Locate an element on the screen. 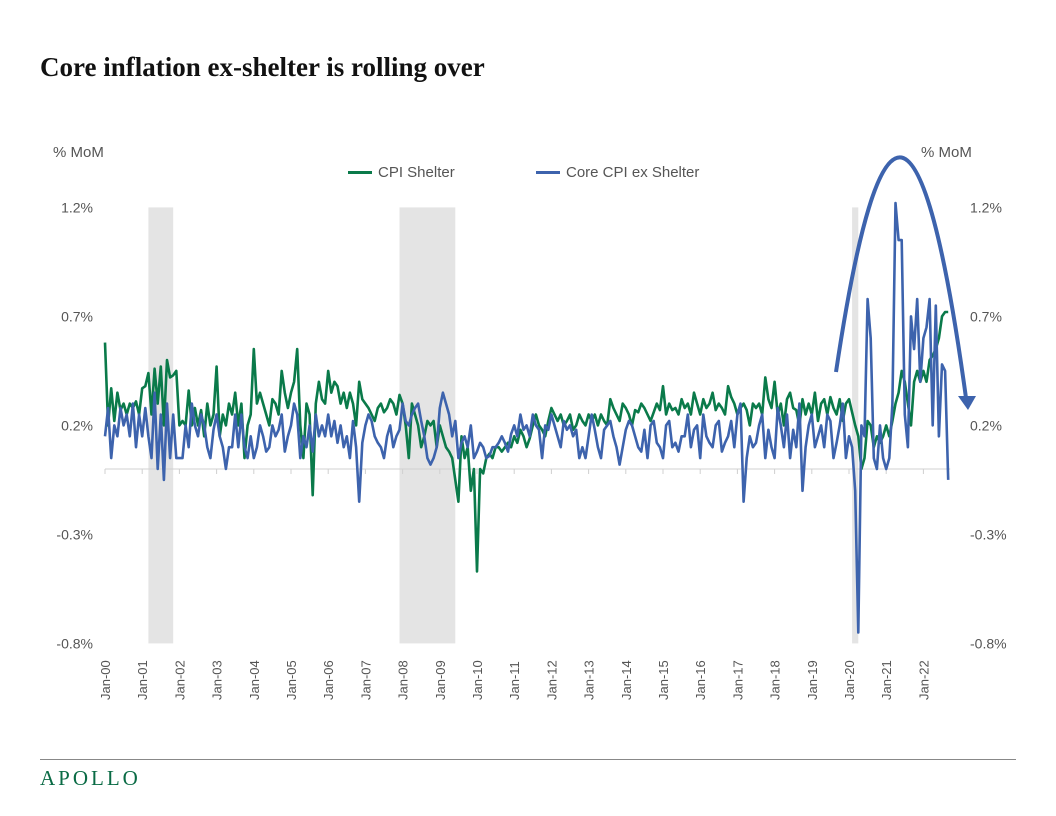 This screenshot has height=816, width=1056. legend-item-core-cpi-ex-shelter: Core CPI ex Shelter is located at coordinates (617, 172).